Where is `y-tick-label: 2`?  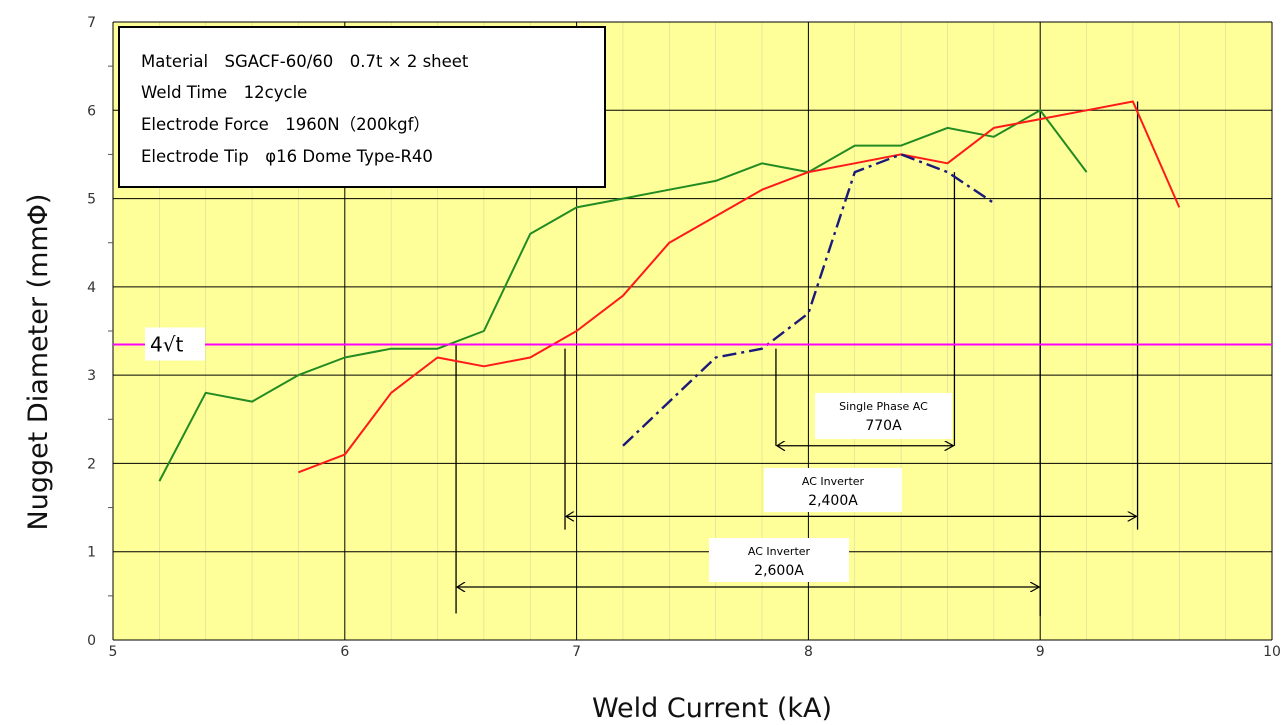
y-tick-label: 2 is located at coordinates (91, 464).